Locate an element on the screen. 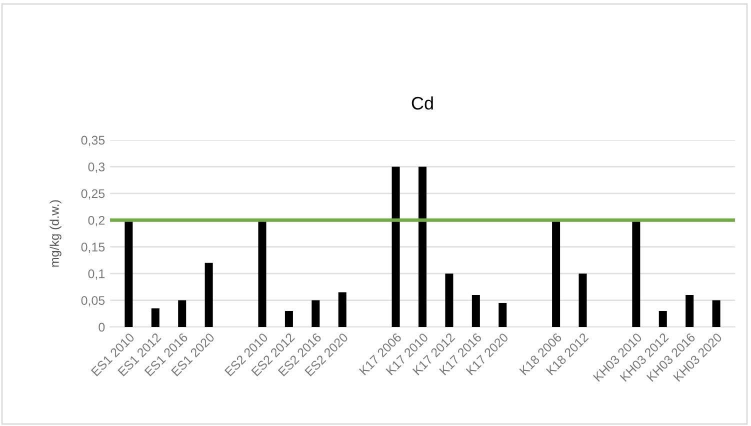 The height and width of the screenshot is (426, 751). y-tick-label: 0 is located at coordinates (101, 327).